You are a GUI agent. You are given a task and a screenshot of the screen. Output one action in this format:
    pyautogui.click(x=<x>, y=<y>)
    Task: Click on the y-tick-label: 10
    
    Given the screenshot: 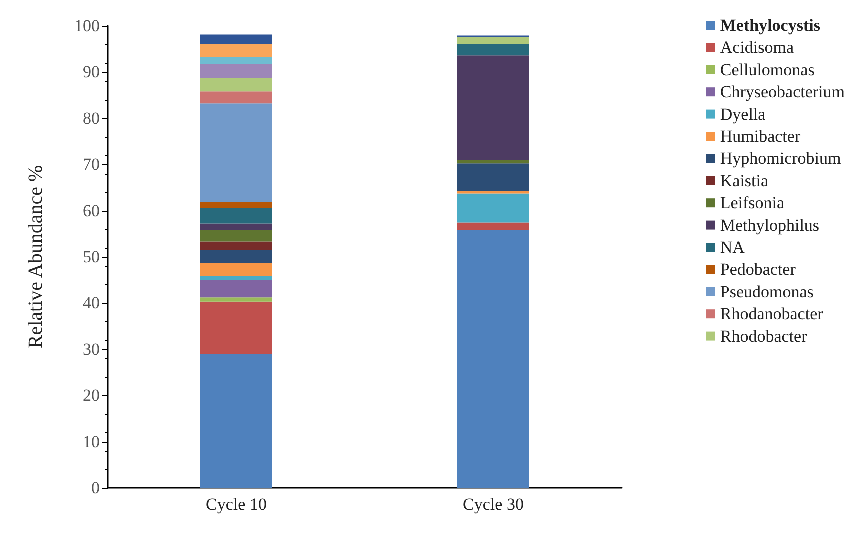 What is the action you would take?
    pyautogui.click(x=91, y=442)
    